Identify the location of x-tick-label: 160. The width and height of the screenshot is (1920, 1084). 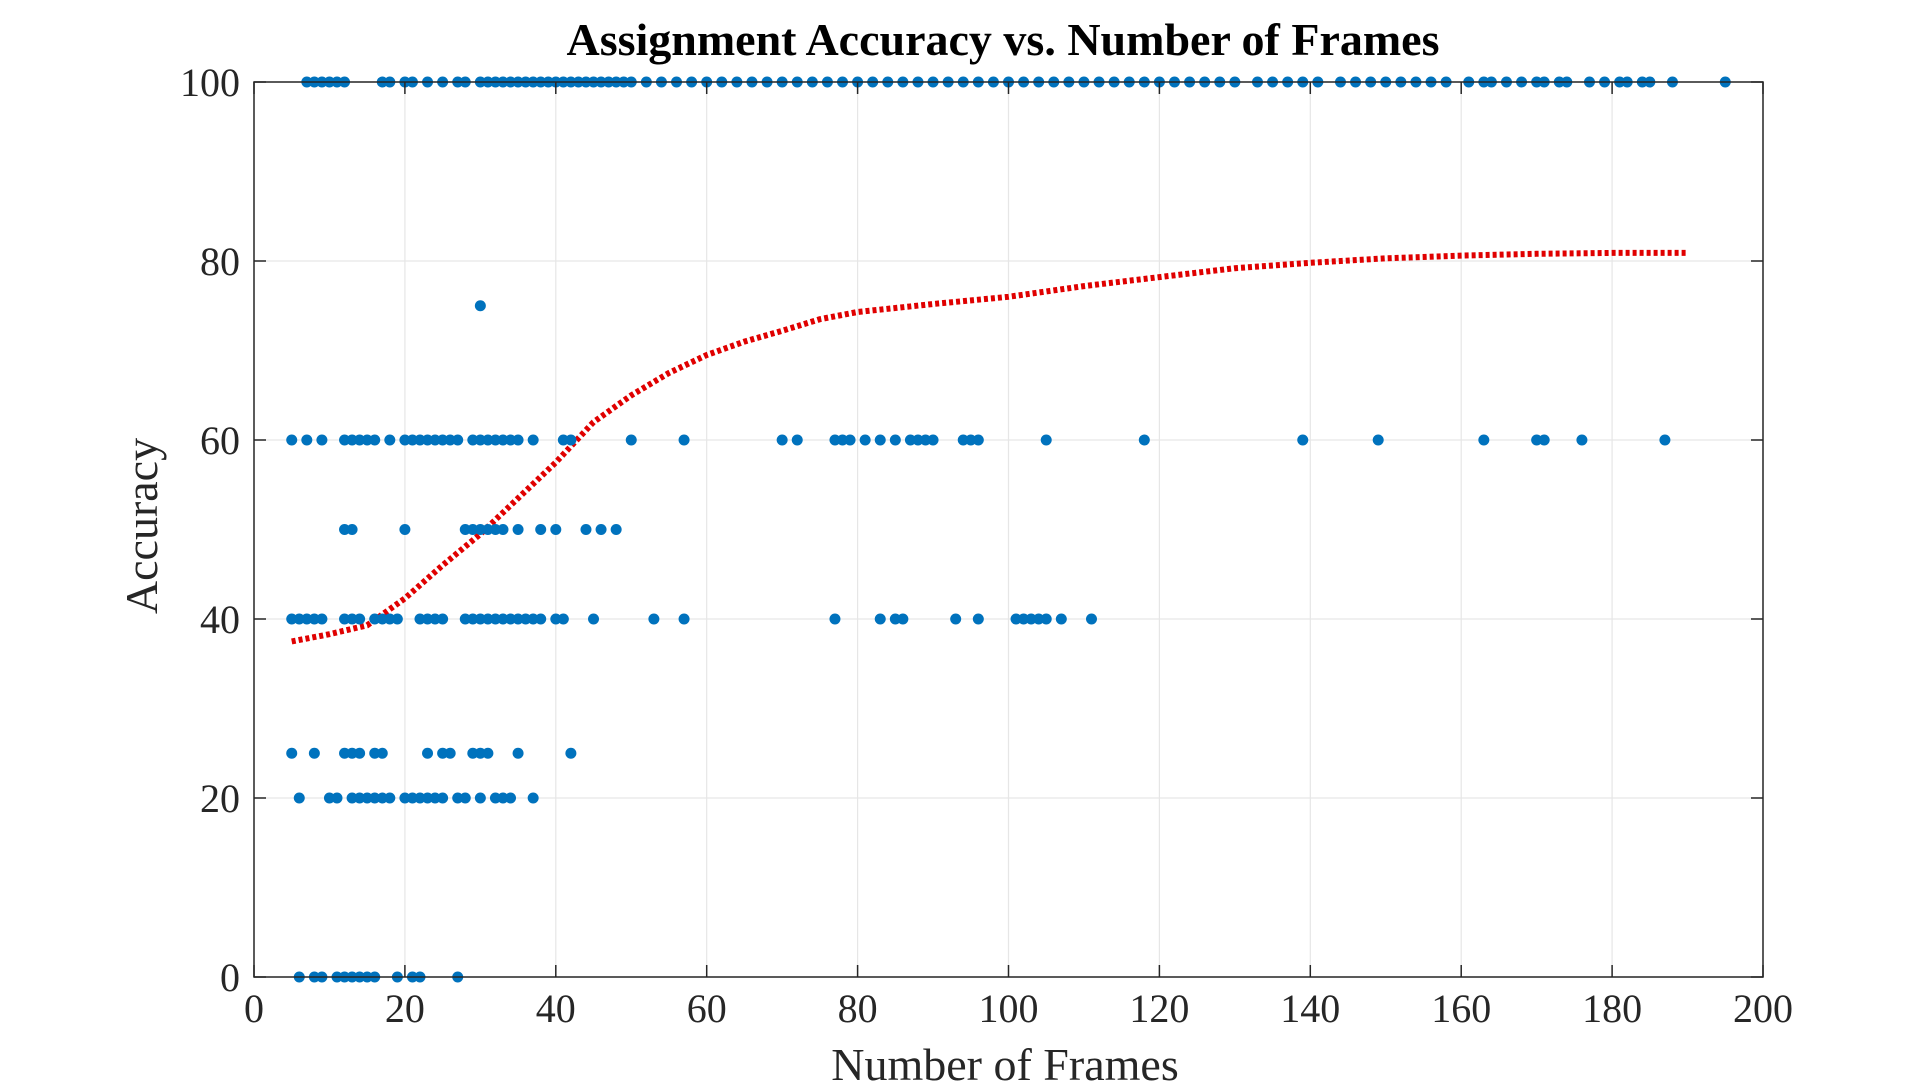
(1461, 1008).